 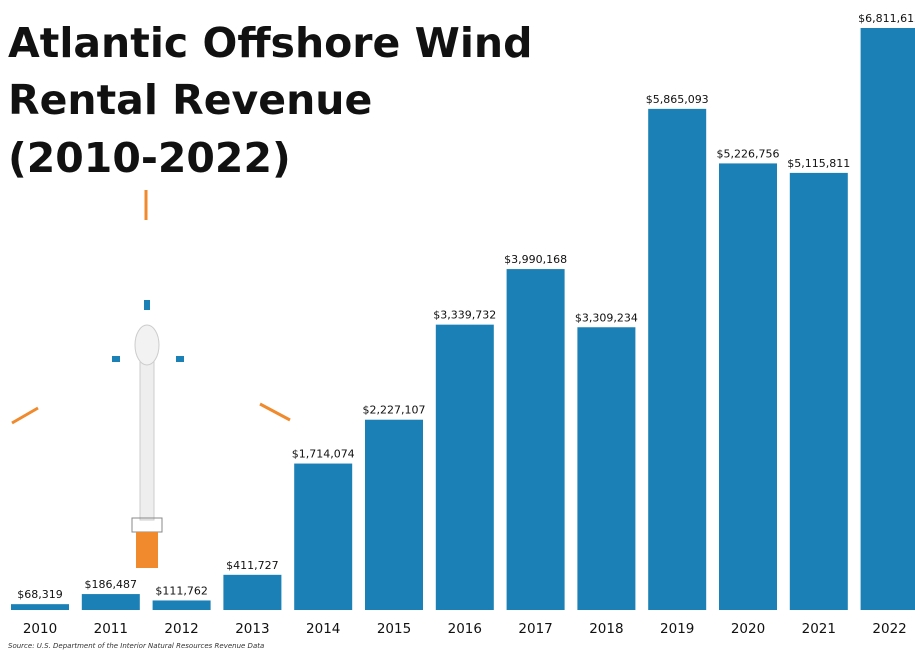 What do you see at coordinates (886, 18) in the screenshot?
I see `value-label: $6,811,612` at bounding box center [886, 18].